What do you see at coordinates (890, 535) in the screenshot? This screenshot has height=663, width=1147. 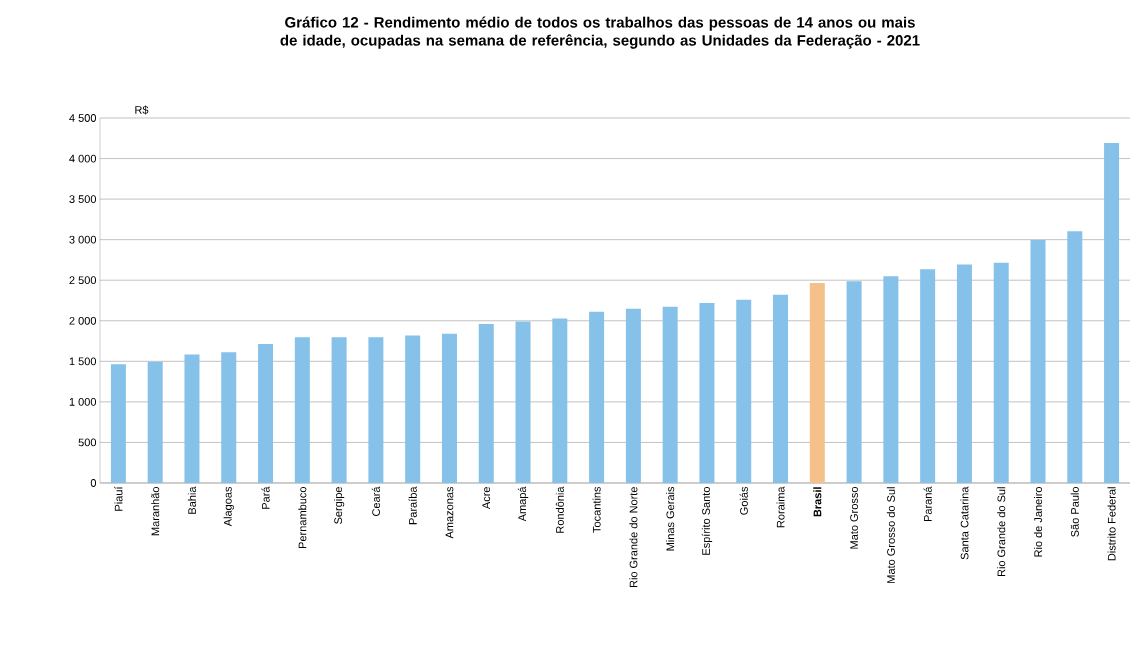 I see `x-tick-label: Mato Grosso do Sul` at bounding box center [890, 535].